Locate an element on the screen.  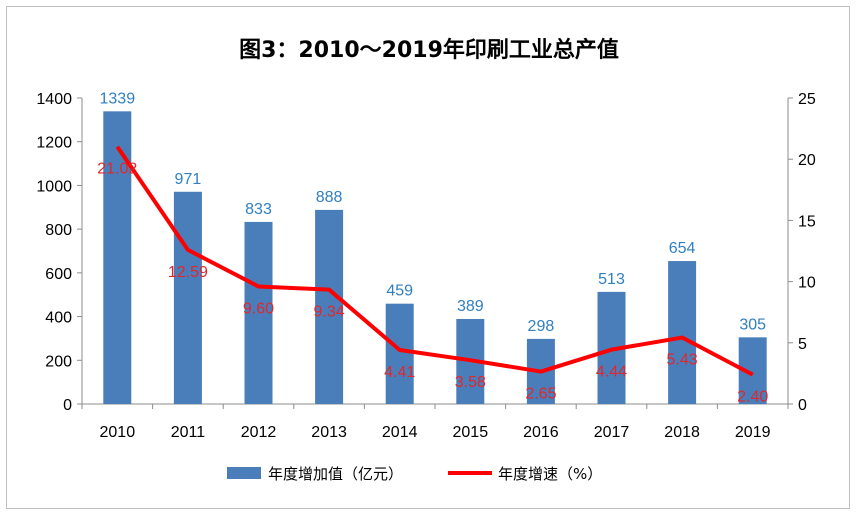
line-value-label: 12.59 is located at coordinates (188, 272).